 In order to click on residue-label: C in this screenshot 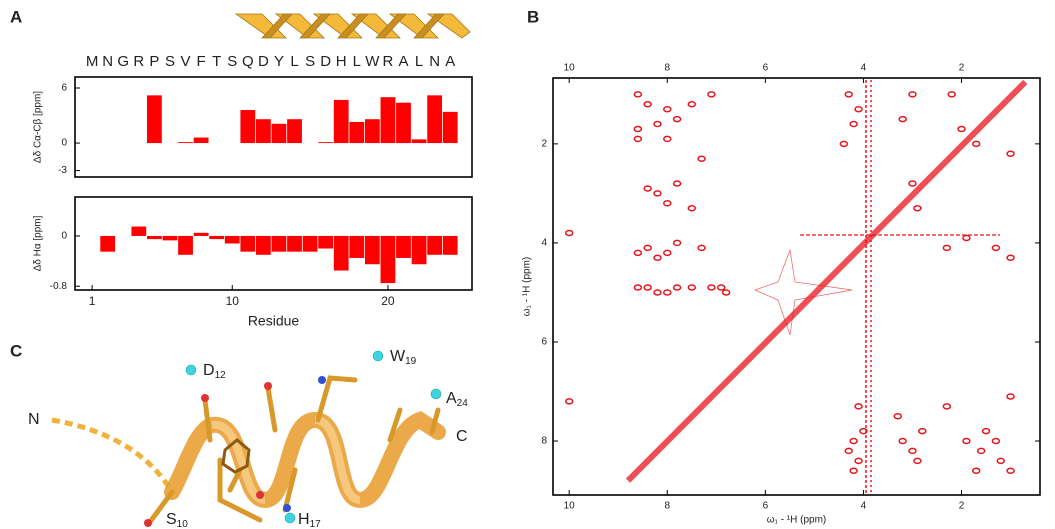, I will do `click(462, 436)`.